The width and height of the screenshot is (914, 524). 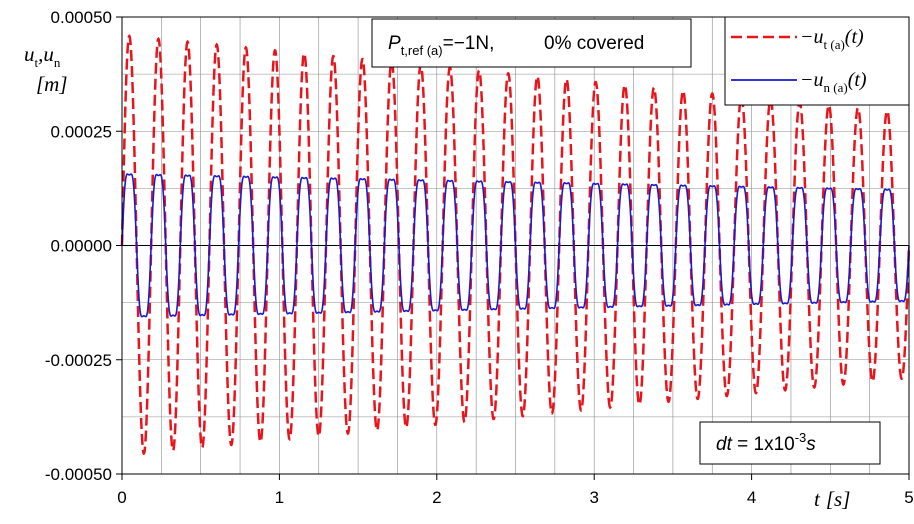 What do you see at coordinates (832, 39) in the screenshot?
I see `legend-label-tangential: −ut (a)(t)` at bounding box center [832, 39].